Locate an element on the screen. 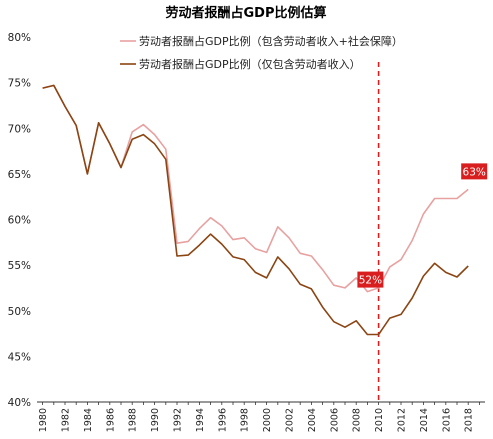 The width and height of the screenshot is (493, 439). annotation-label: 63% is located at coordinates (474, 172).